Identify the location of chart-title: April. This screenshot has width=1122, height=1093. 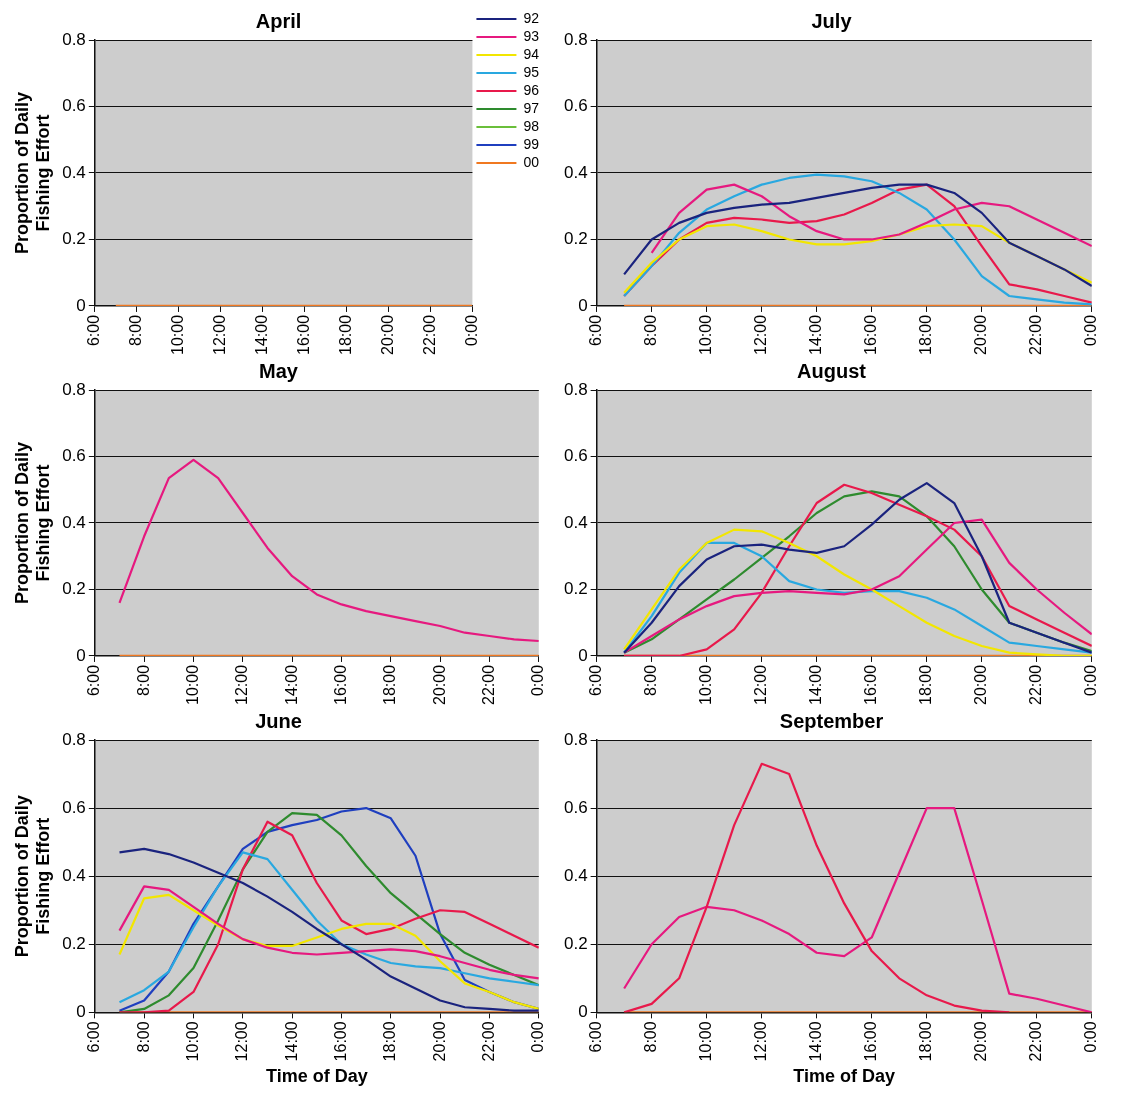
(278, 20).